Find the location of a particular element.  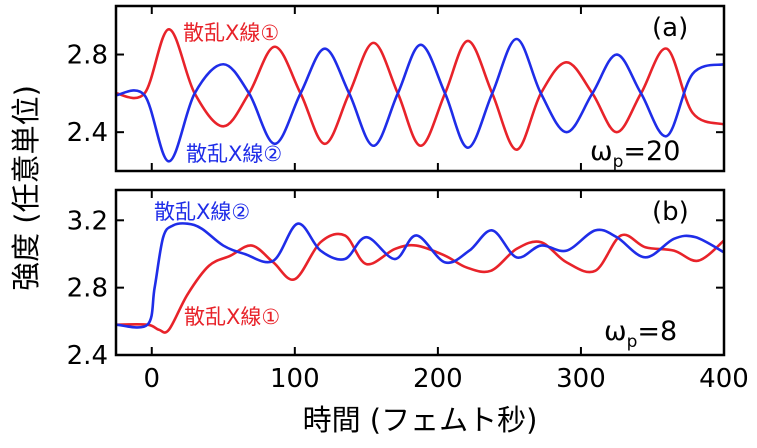

panel-a-label: (a) is located at coordinates (670, 28).